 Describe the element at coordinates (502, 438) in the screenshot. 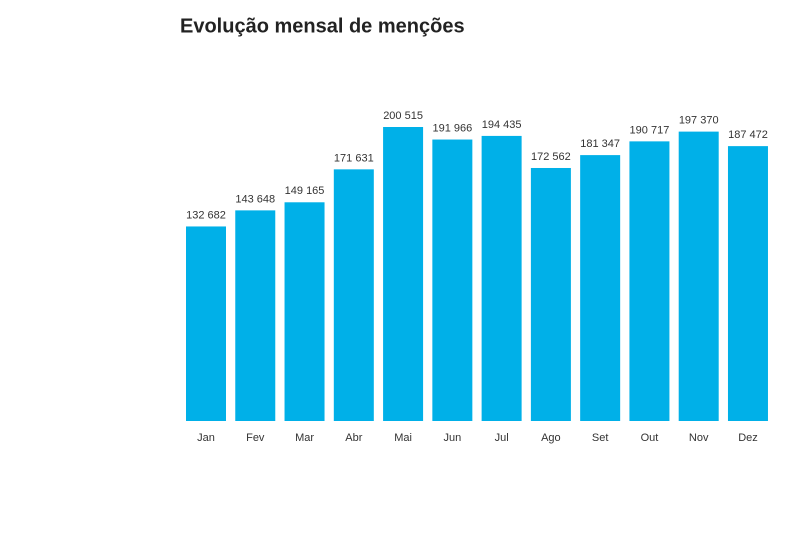

I see `x-tick-label: Jul` at that location.